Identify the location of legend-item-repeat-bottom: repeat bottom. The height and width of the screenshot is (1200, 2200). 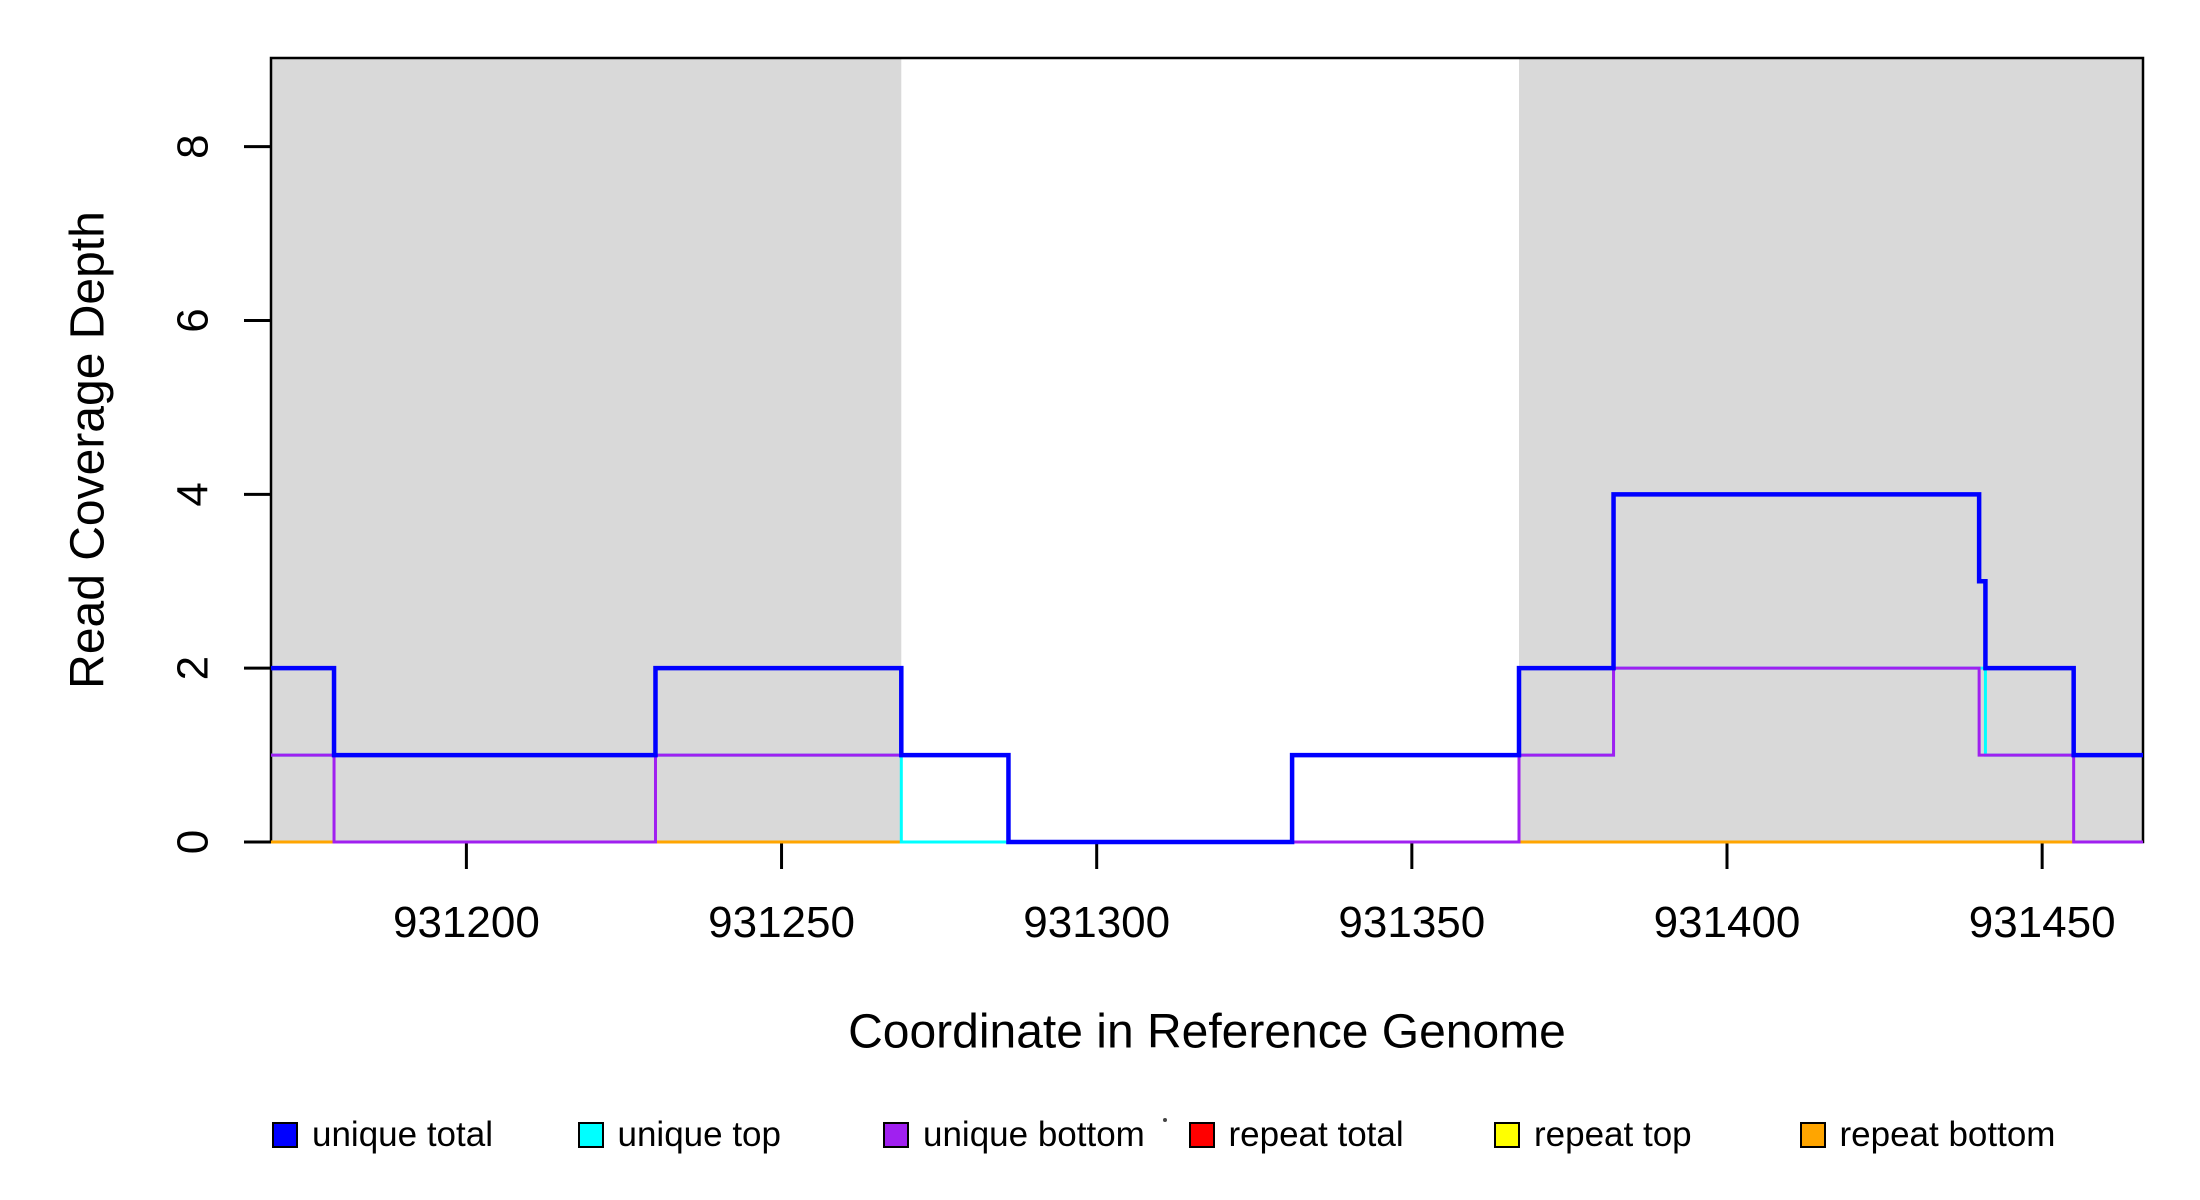
(1927, 1134).